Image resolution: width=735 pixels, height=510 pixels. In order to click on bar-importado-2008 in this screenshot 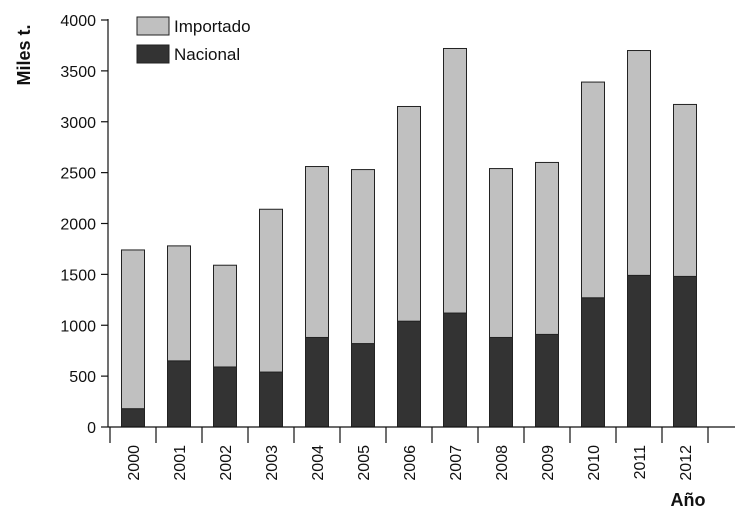, I will do `click(501, 253)`.